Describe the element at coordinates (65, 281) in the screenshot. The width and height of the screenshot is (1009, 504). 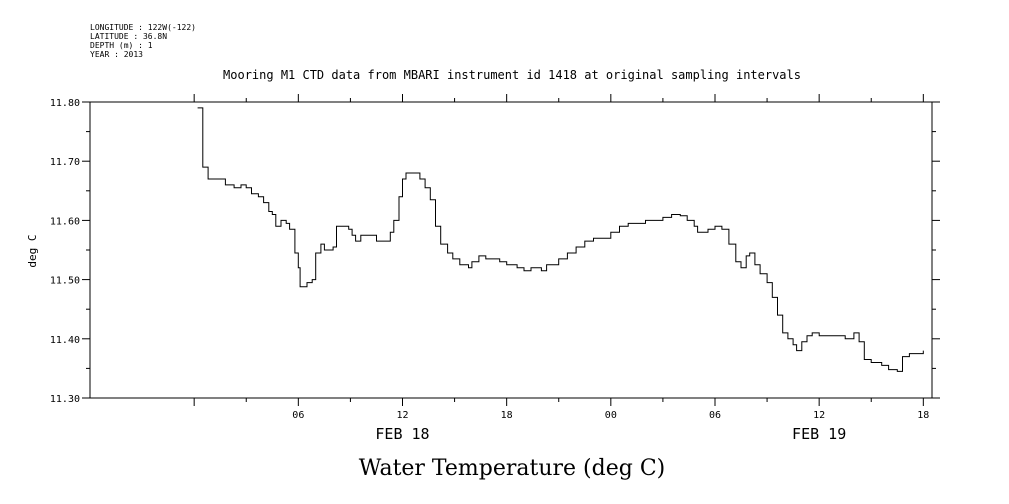
I see `y-tick-label: 11.50` at that location.